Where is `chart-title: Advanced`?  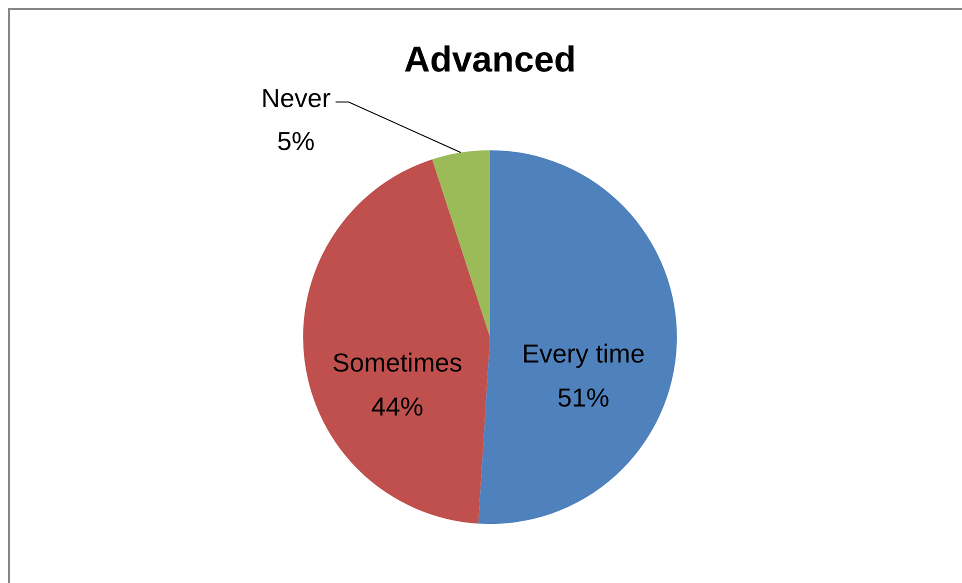
chart-title: Advanced is located at coordinates (490, 59).